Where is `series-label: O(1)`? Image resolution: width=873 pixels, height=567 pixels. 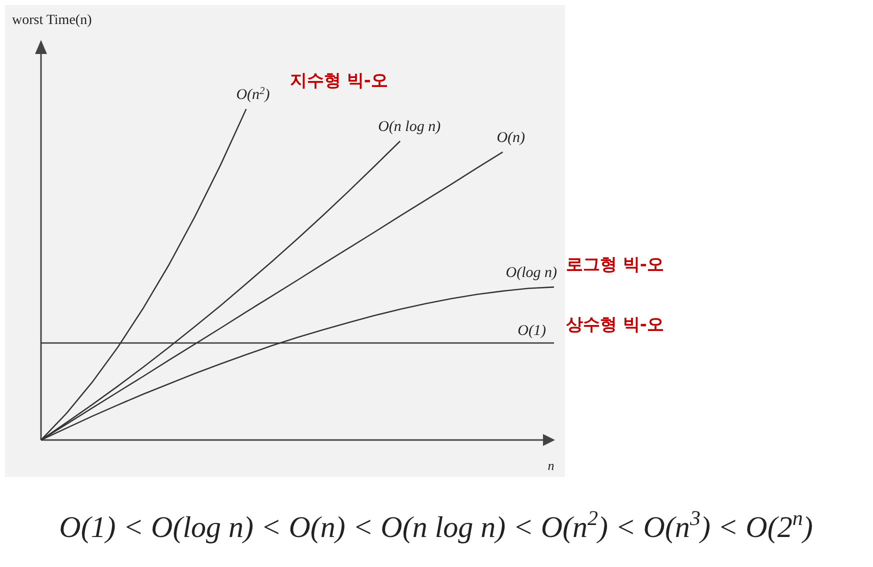
series-label: O(1) is located at coordinates (532, 331).